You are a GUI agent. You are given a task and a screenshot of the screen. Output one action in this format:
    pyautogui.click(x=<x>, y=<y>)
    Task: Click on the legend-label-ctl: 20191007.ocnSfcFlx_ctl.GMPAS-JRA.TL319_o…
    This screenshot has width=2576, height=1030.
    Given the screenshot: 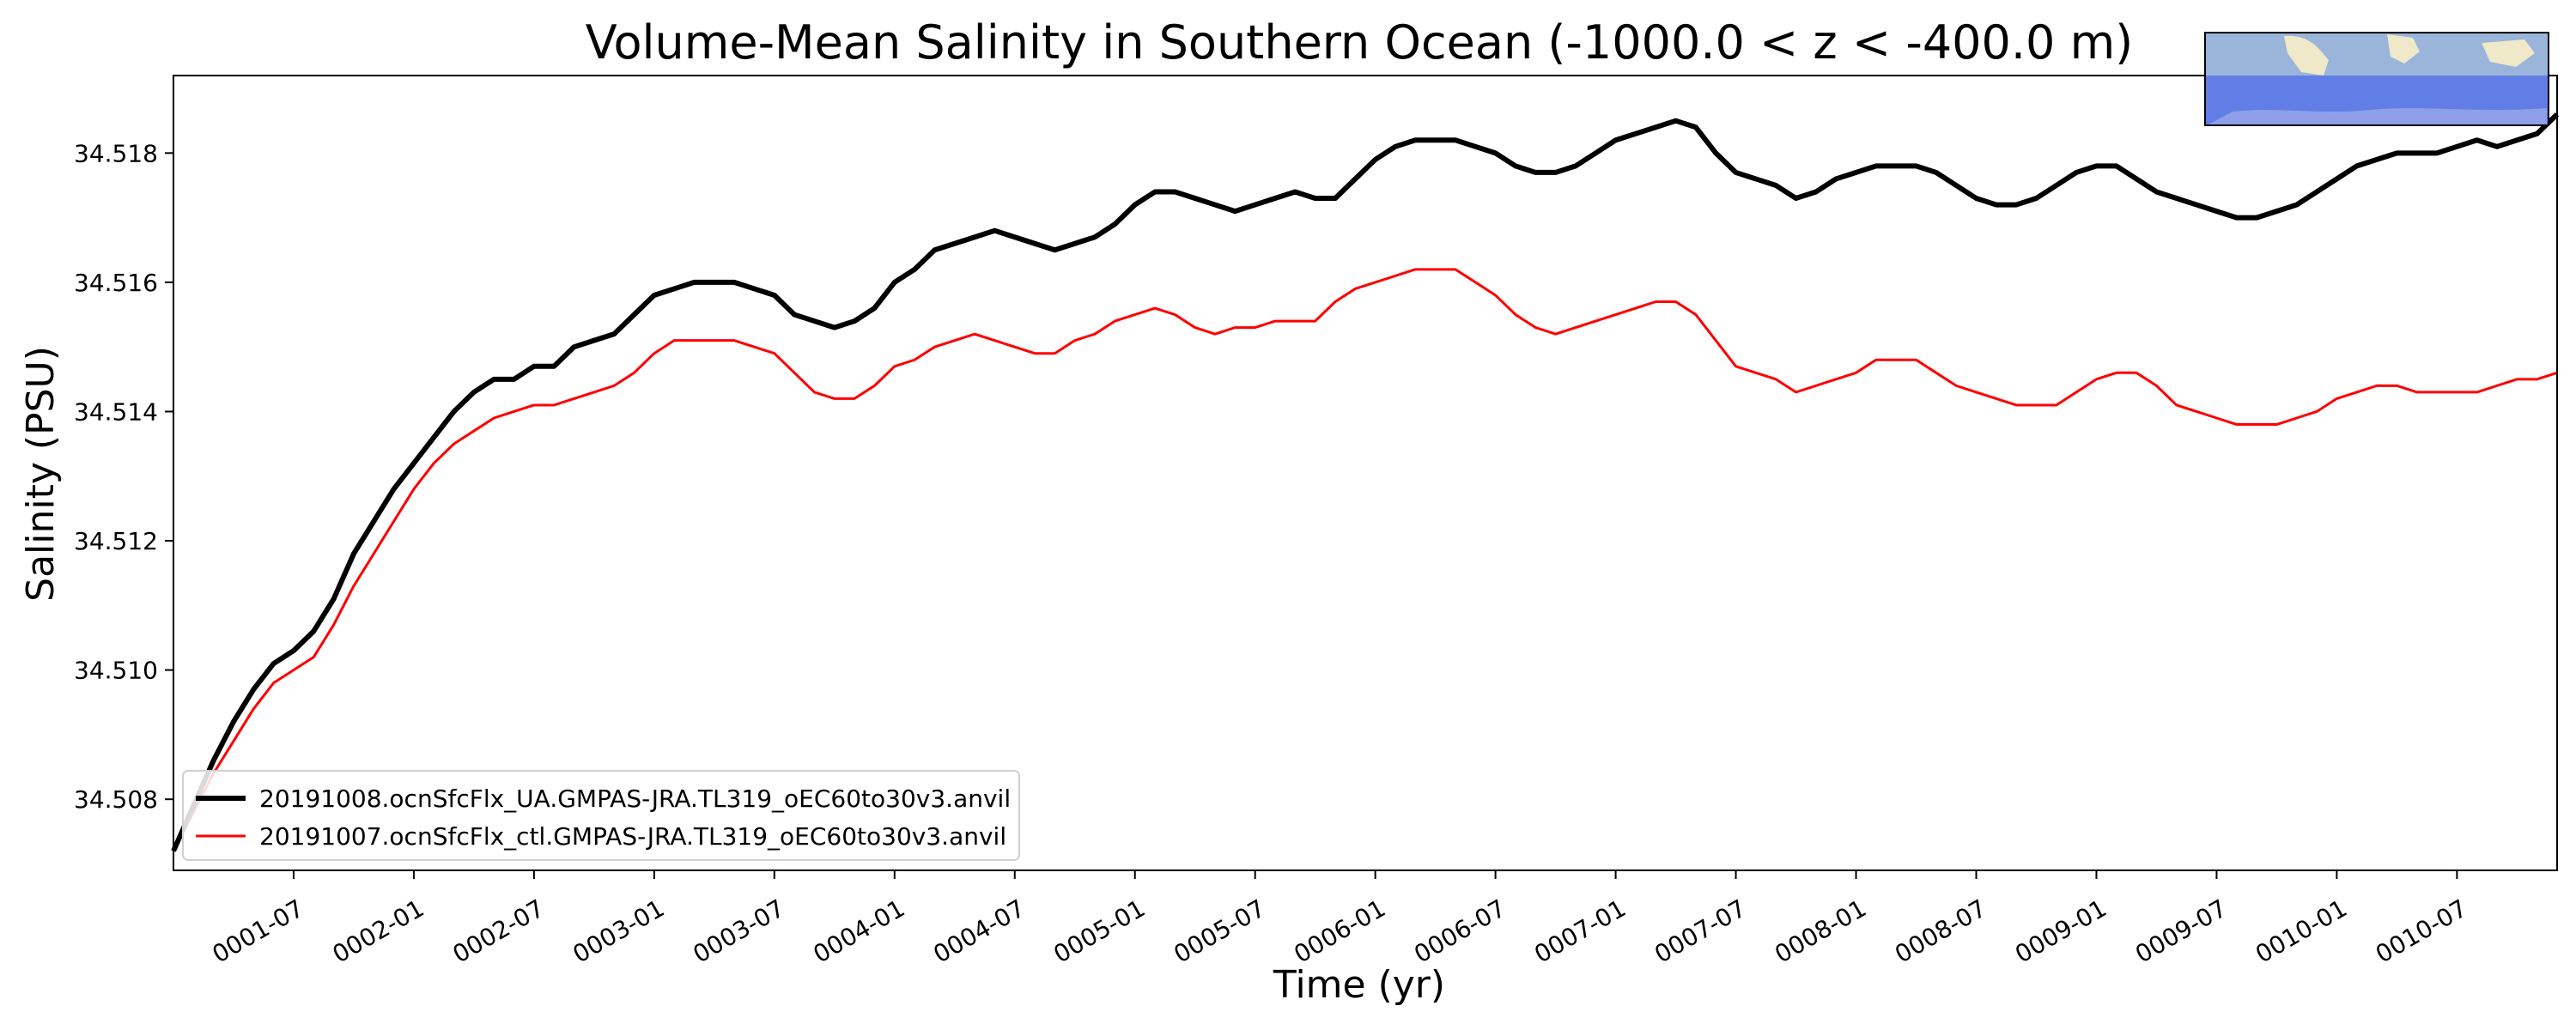 What is the action you would take?
    pyautogui.click(x=632, y=836)
    